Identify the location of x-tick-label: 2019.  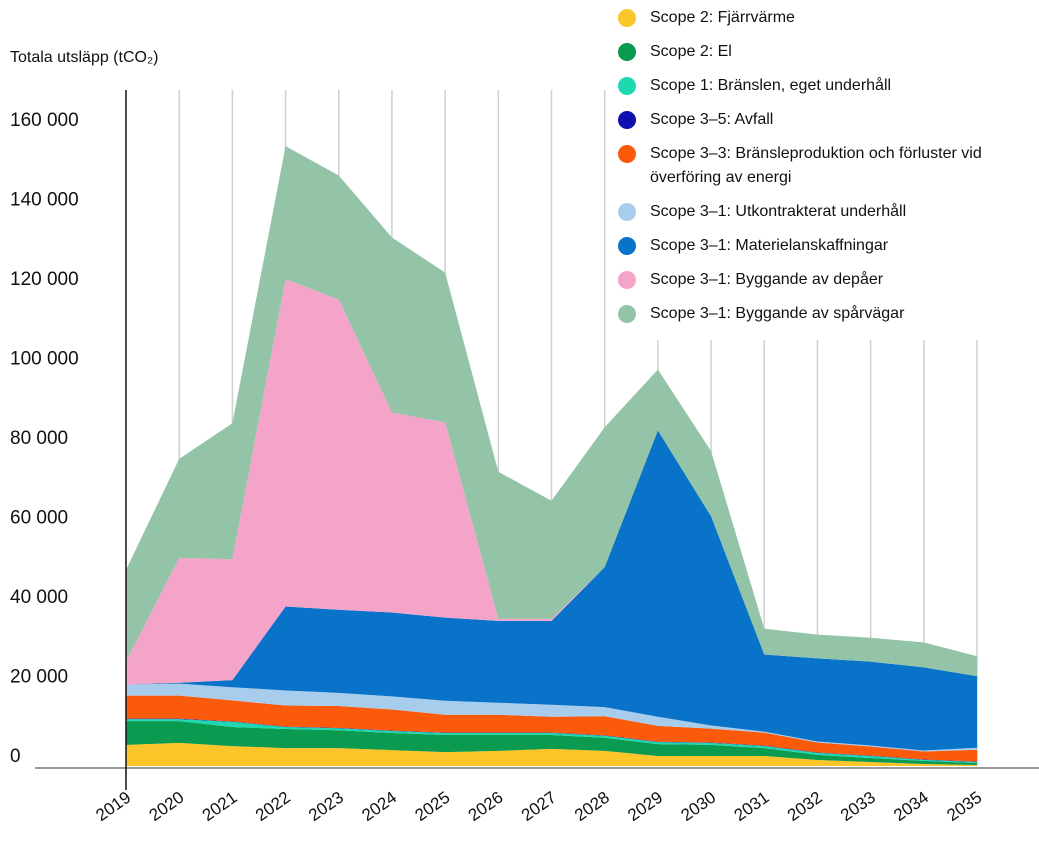
(113, 806).